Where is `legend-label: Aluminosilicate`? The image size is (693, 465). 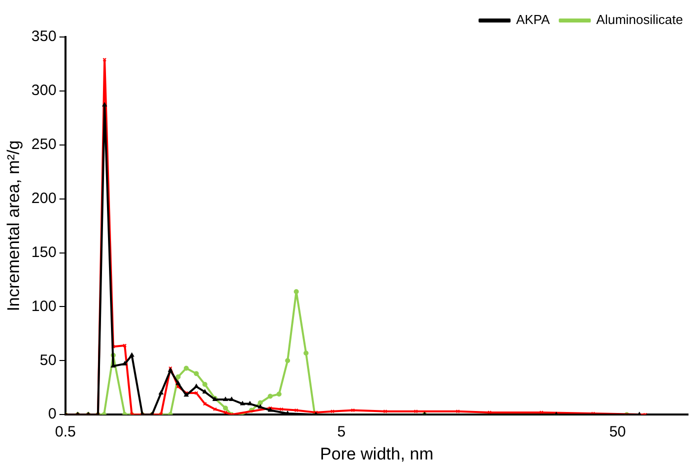 legend-label: Aluminosilicate is located at coordinates (639, 20).